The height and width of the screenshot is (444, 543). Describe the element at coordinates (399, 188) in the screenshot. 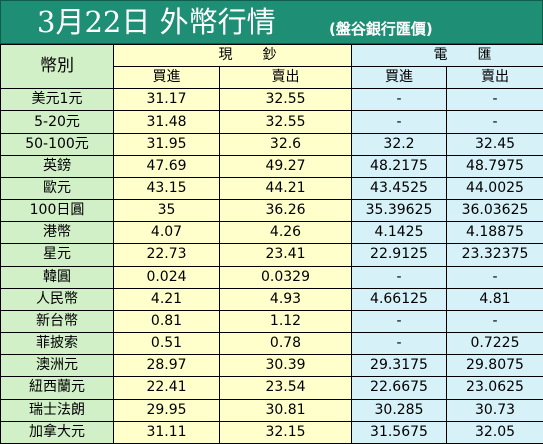

I see `wire-buy-cell: 43.4525` at that location.